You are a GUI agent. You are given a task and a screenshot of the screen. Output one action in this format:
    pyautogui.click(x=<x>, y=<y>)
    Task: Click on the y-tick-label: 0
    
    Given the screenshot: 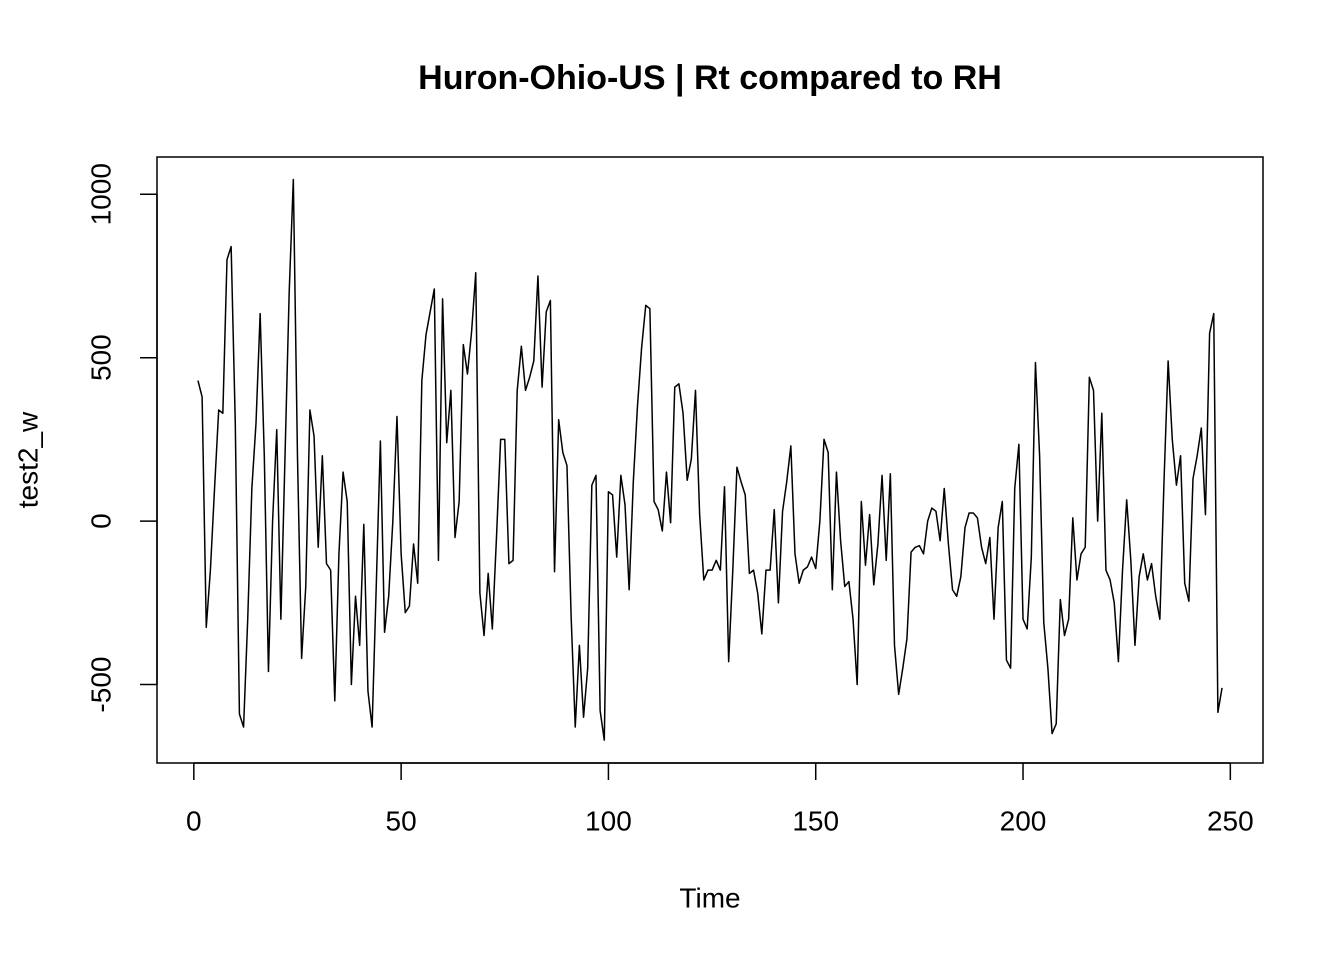 What is the action you would take?
    pyautogui.click(x=100, y=521)
    